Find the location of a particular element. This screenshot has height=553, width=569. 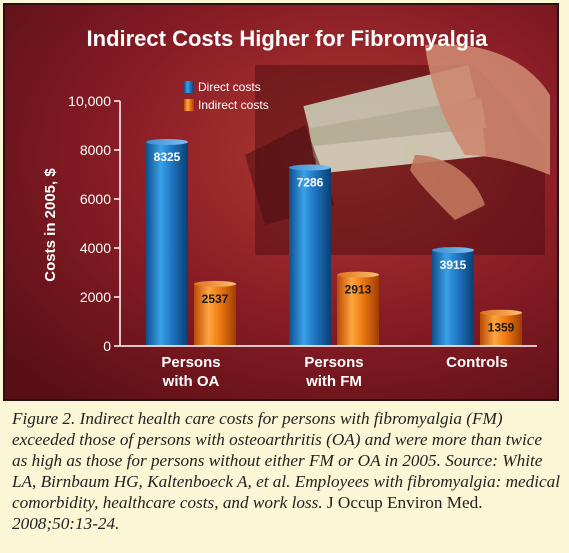

legend-swatch-indirect is located at coordinates (189, 105).